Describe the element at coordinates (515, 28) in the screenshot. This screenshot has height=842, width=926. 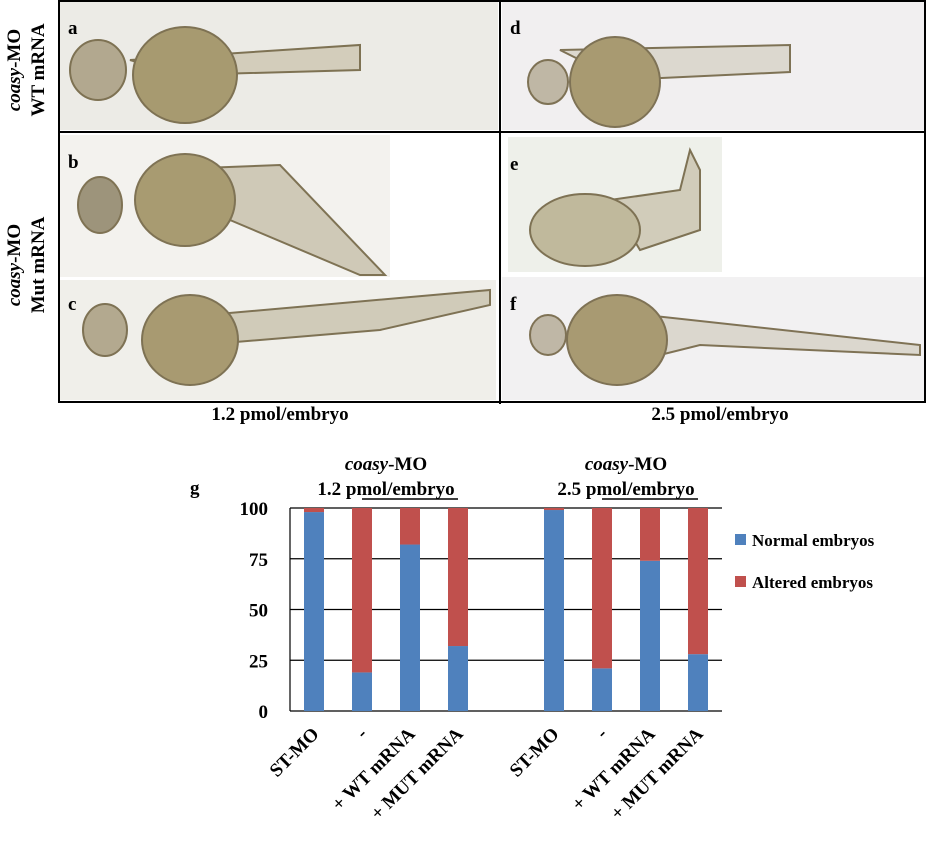
I see `panel-letter: d` at that location.